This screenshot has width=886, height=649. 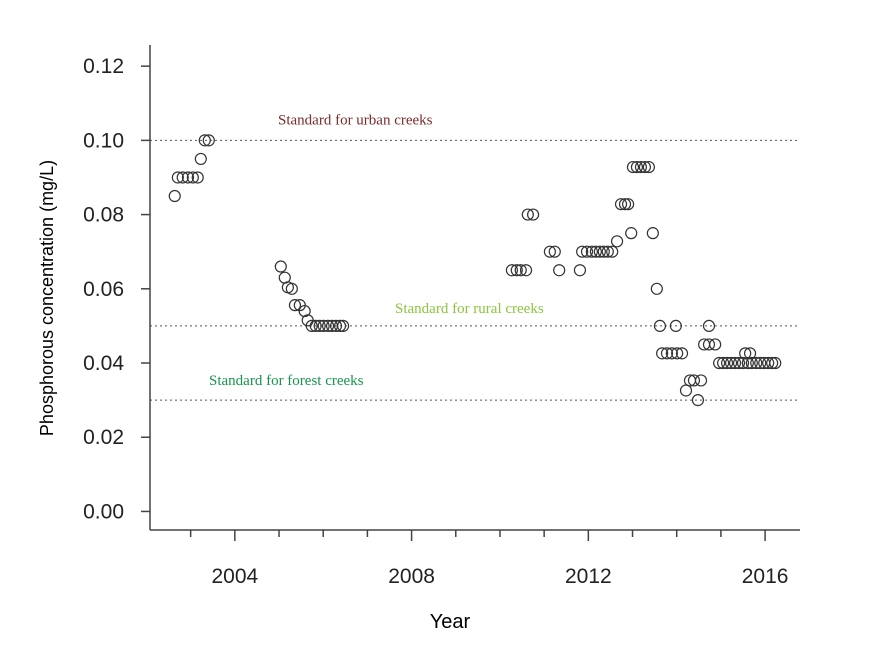 I want to click on y-tick-label: 0.02, so click(x=103, y=437).